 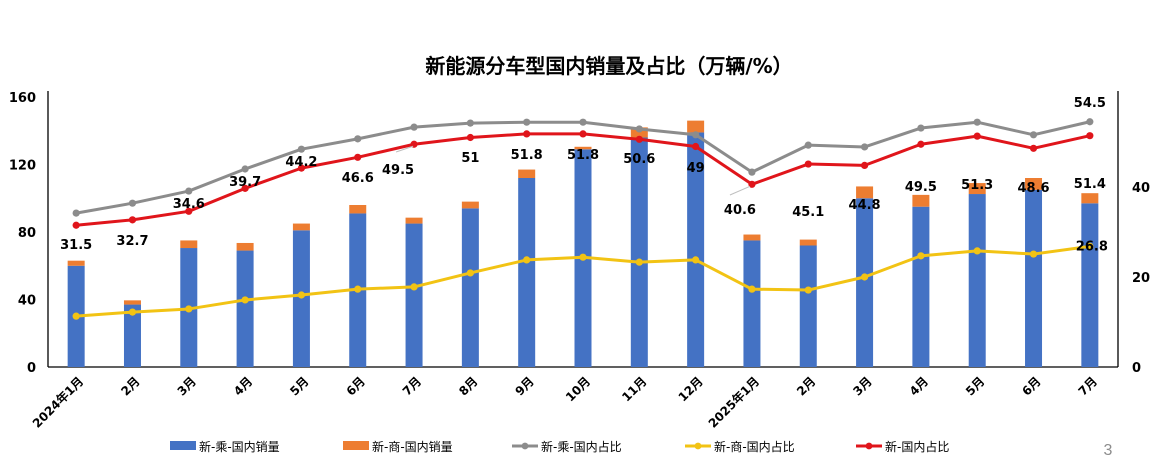 I want to click on data-label-total-share: 49, so click(x=696, y=168).